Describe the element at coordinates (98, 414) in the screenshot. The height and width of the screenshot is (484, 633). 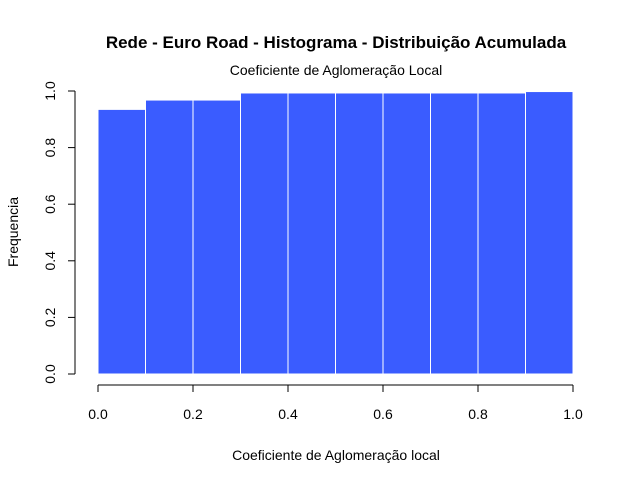
I see `x-tick-label: 0.0` at that location.